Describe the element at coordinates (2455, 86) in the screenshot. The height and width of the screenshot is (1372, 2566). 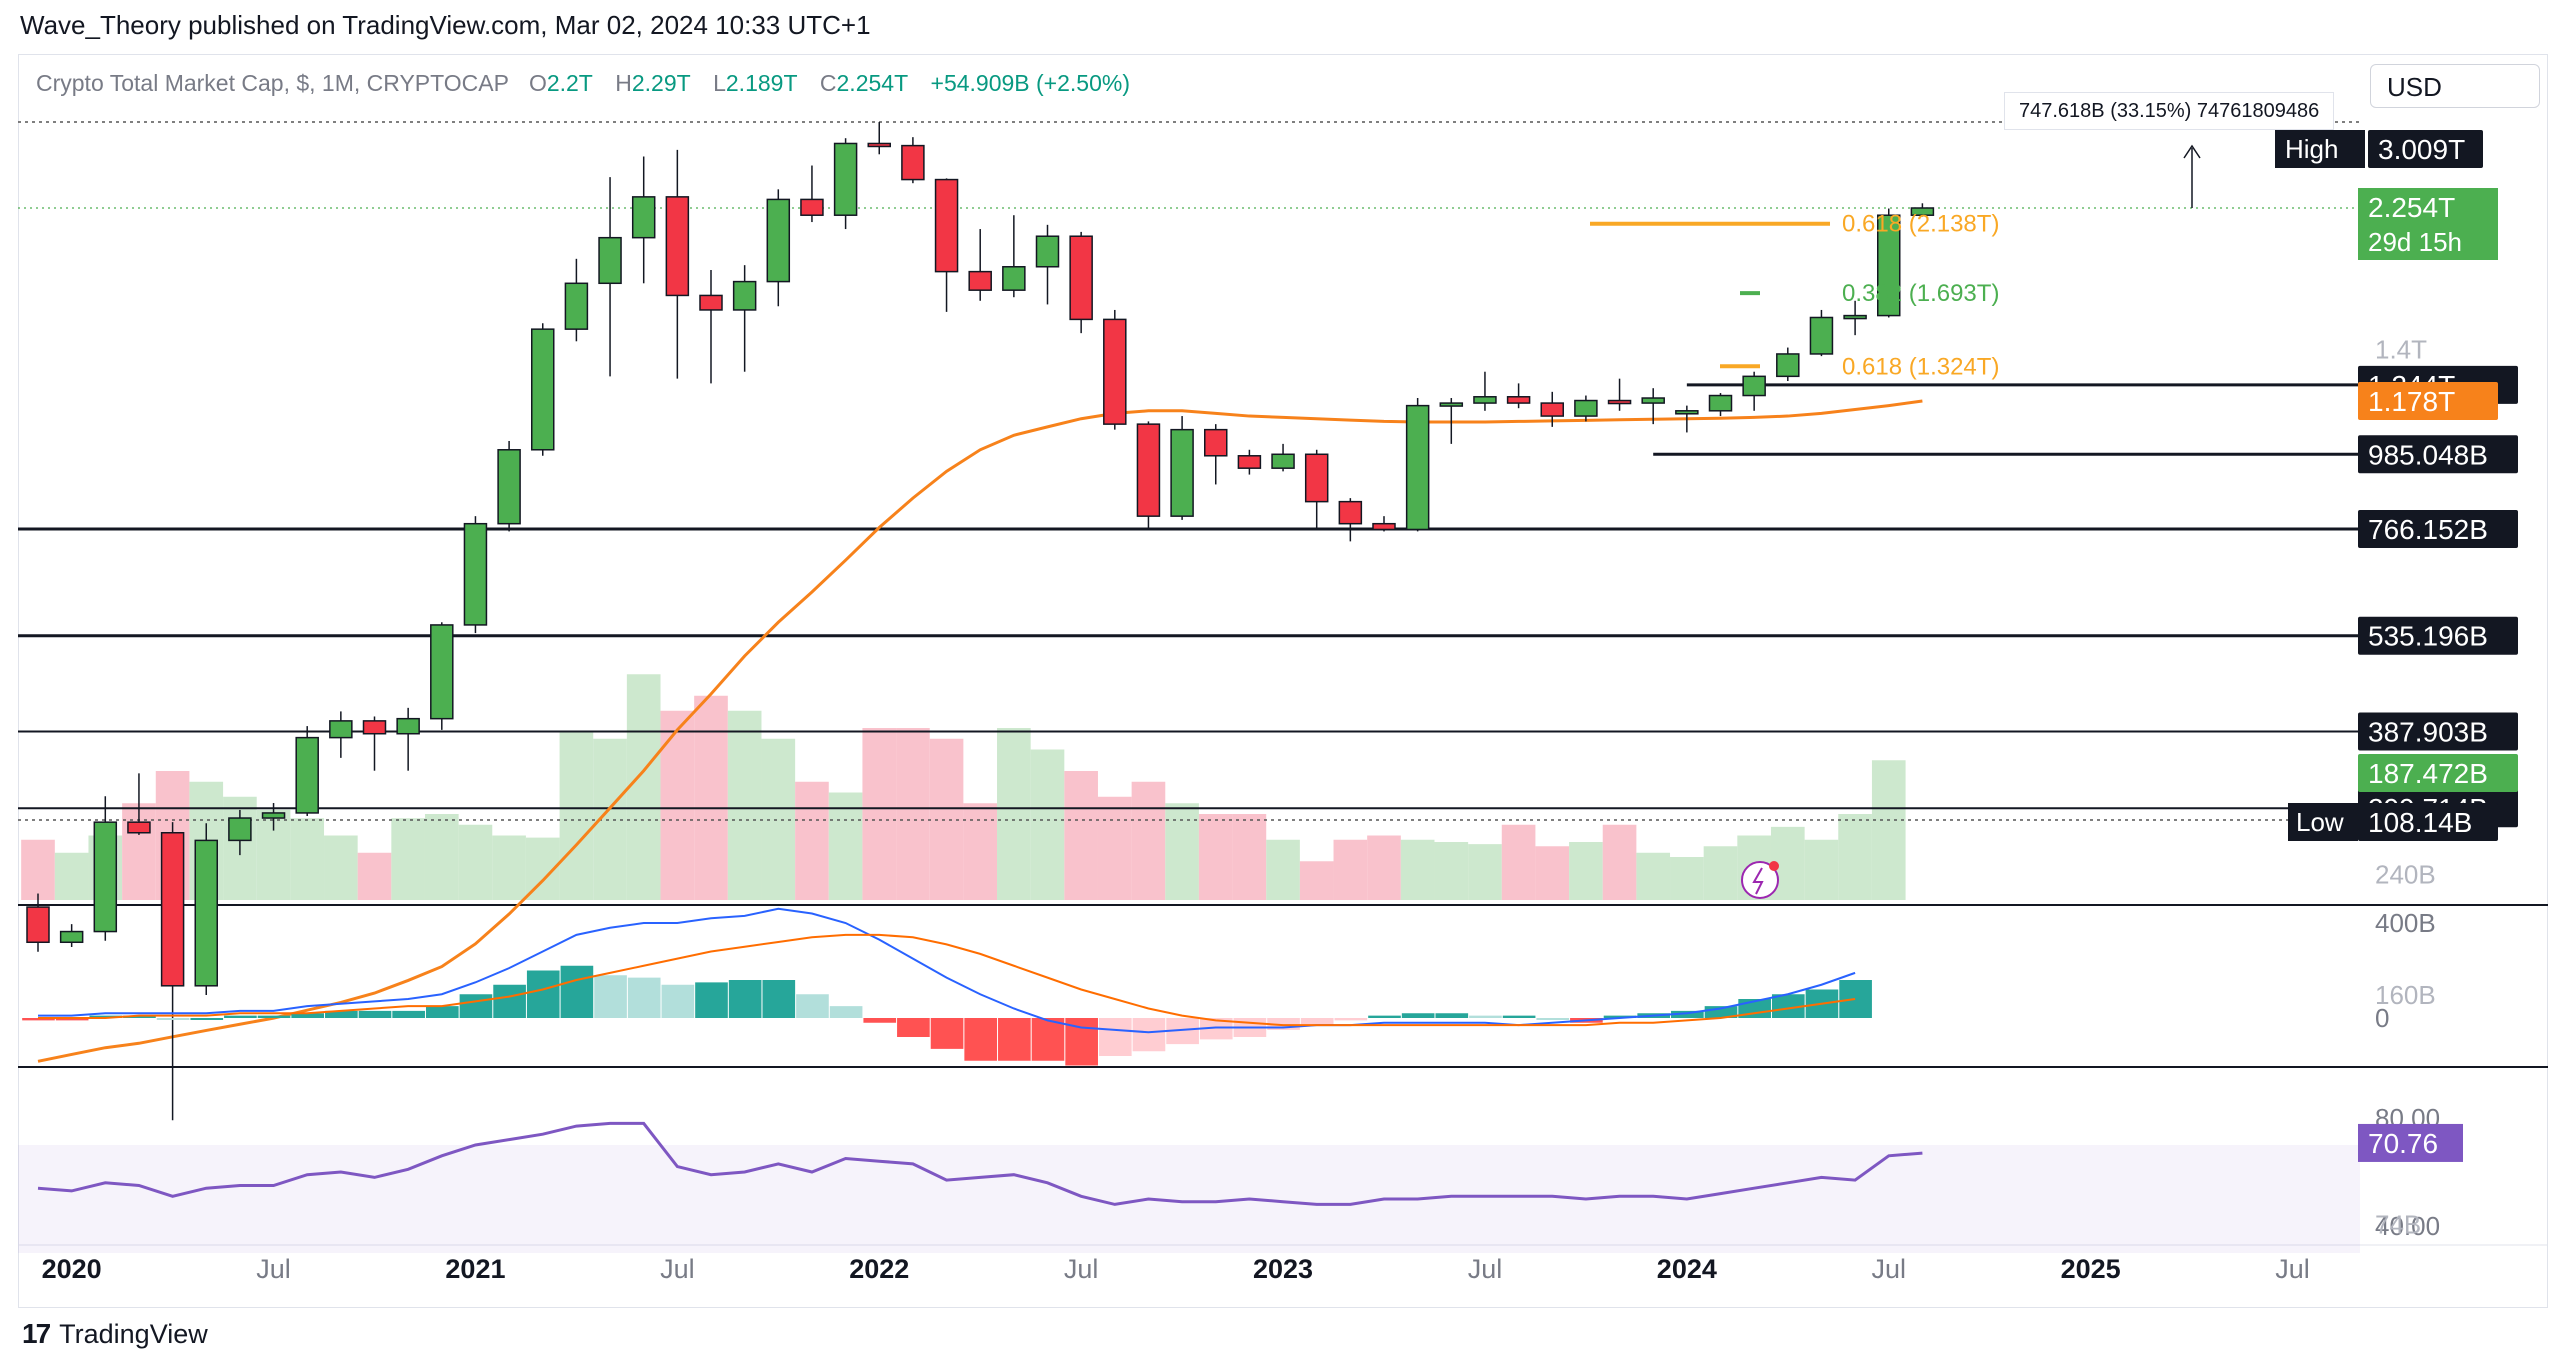
I see `currency-select: USD` at that location.